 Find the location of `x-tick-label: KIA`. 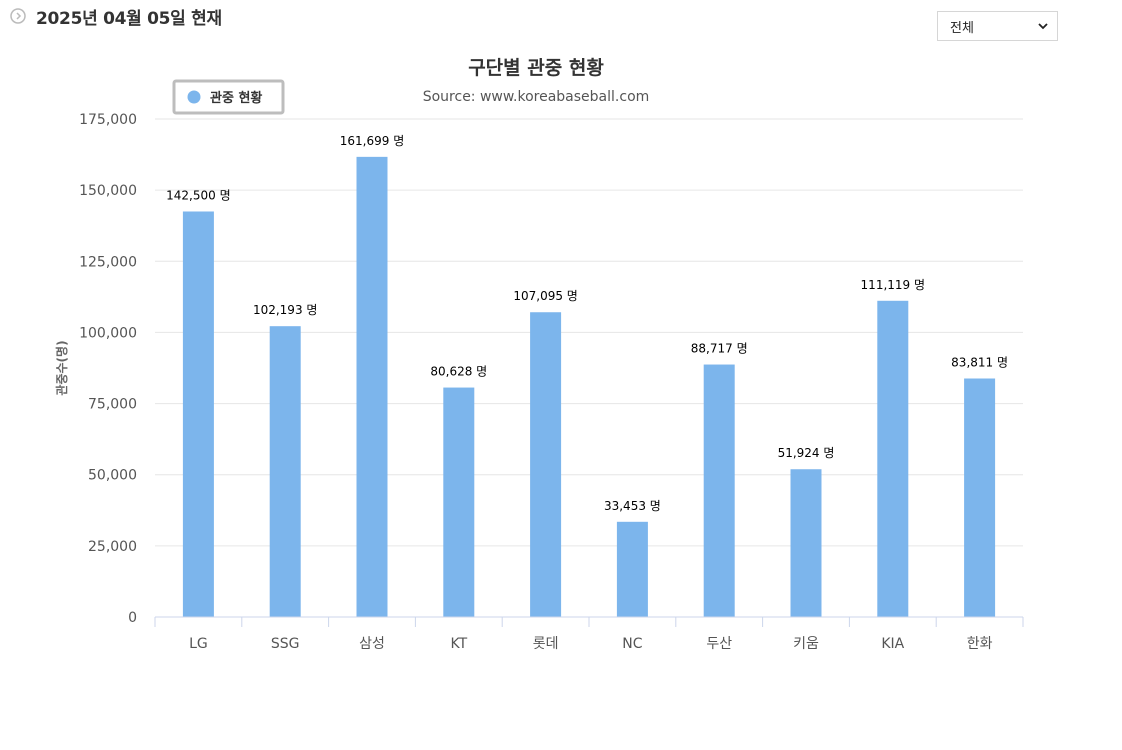

x-tick-label: KIA is located at coordinates (892, 644).